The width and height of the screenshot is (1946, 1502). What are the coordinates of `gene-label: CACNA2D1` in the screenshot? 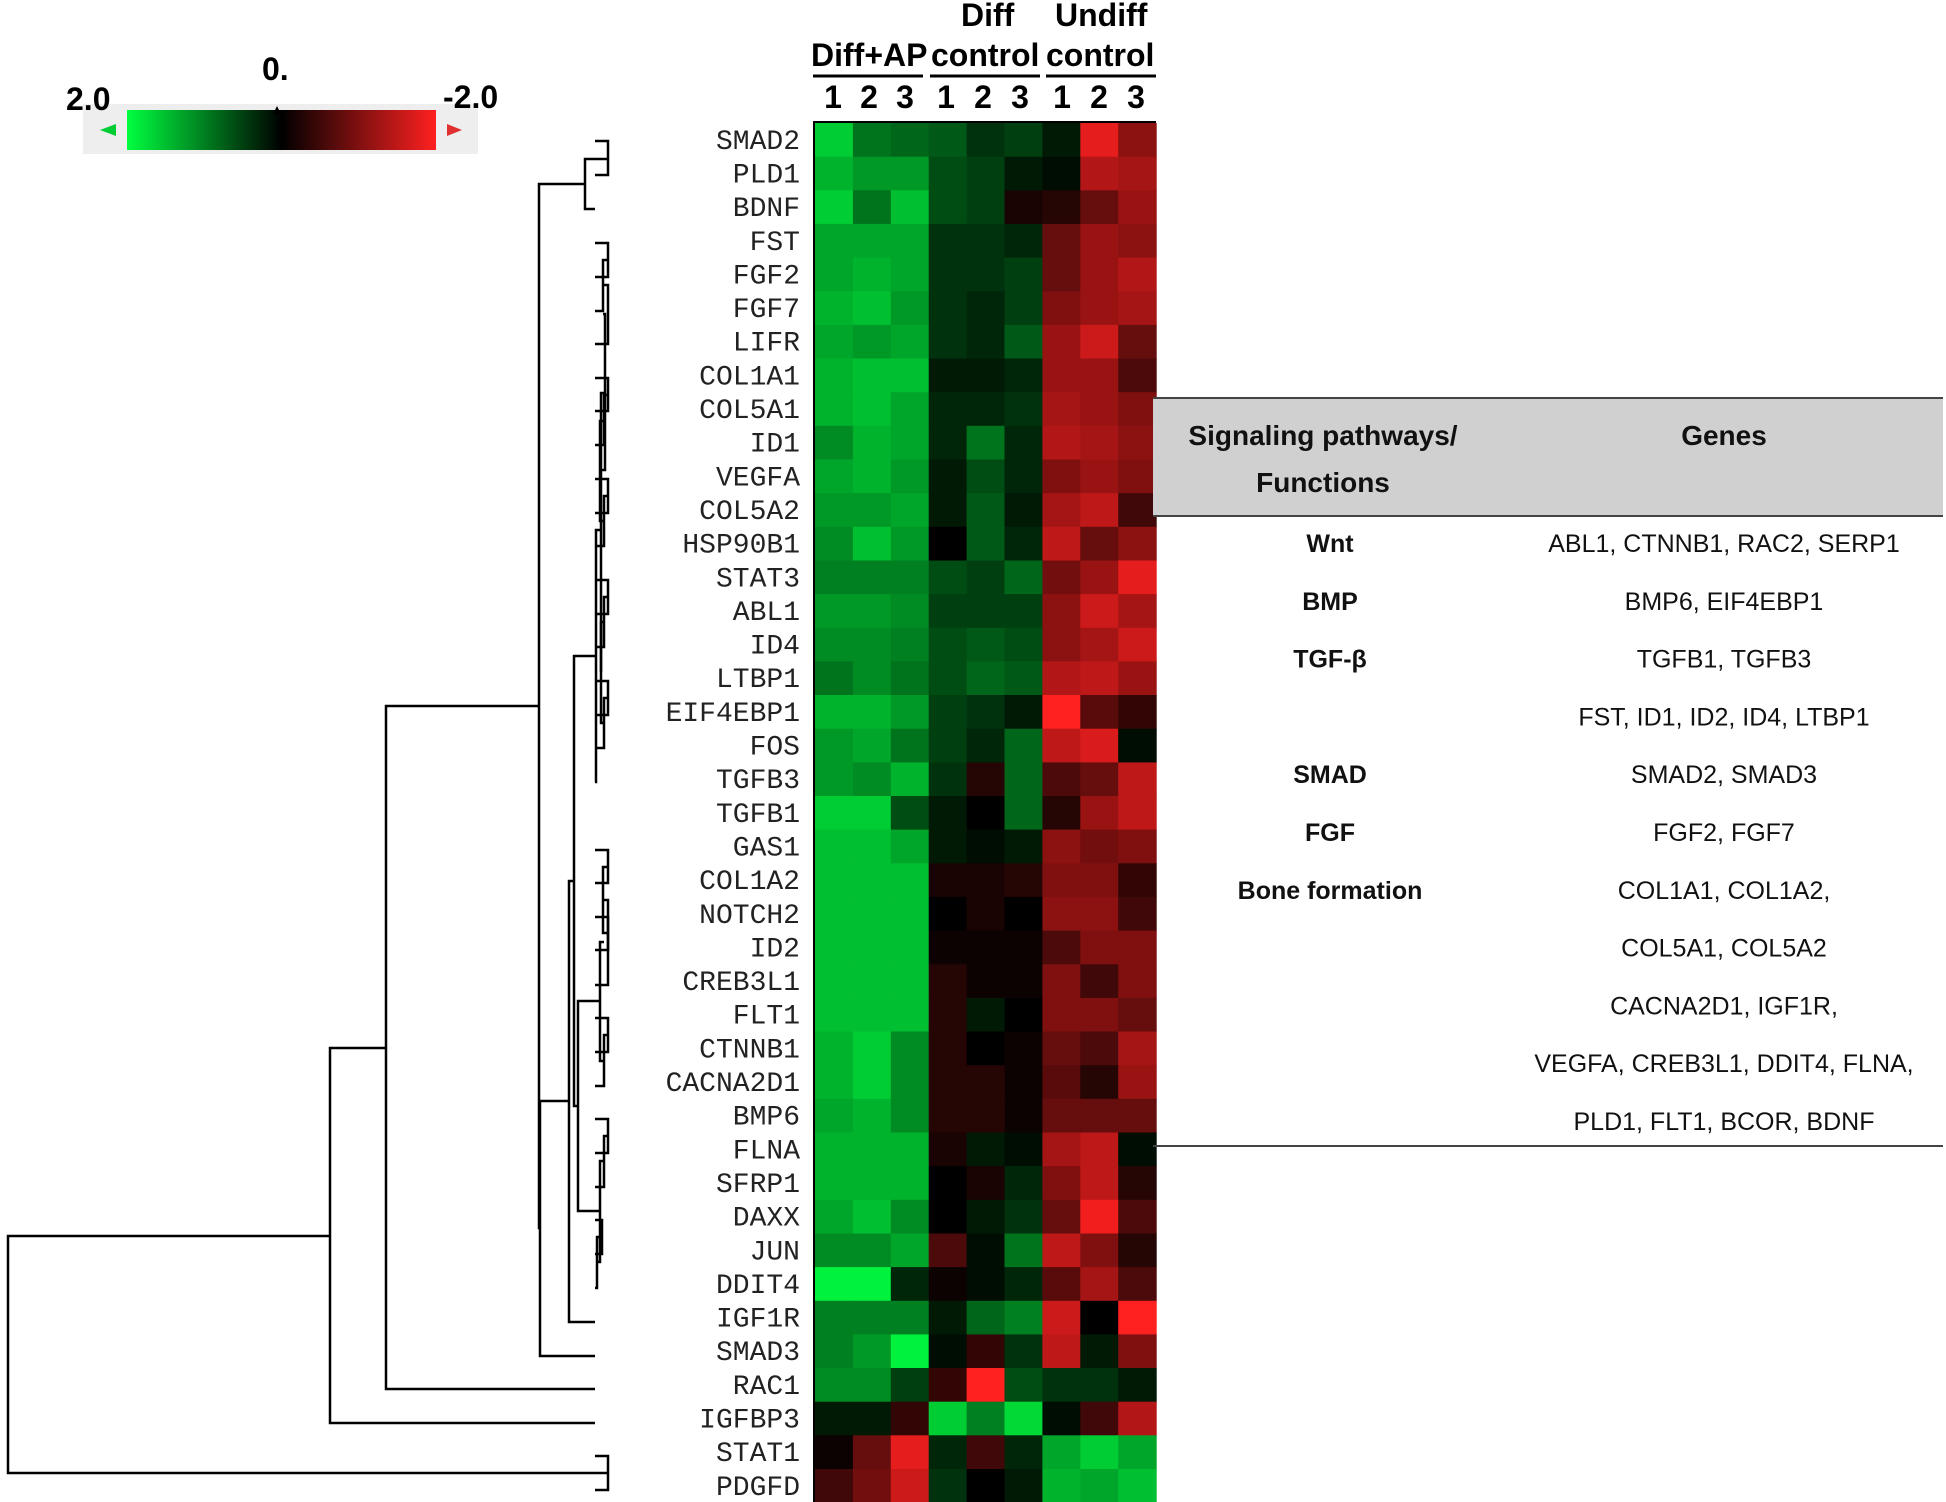 It's located at (733, 1084).